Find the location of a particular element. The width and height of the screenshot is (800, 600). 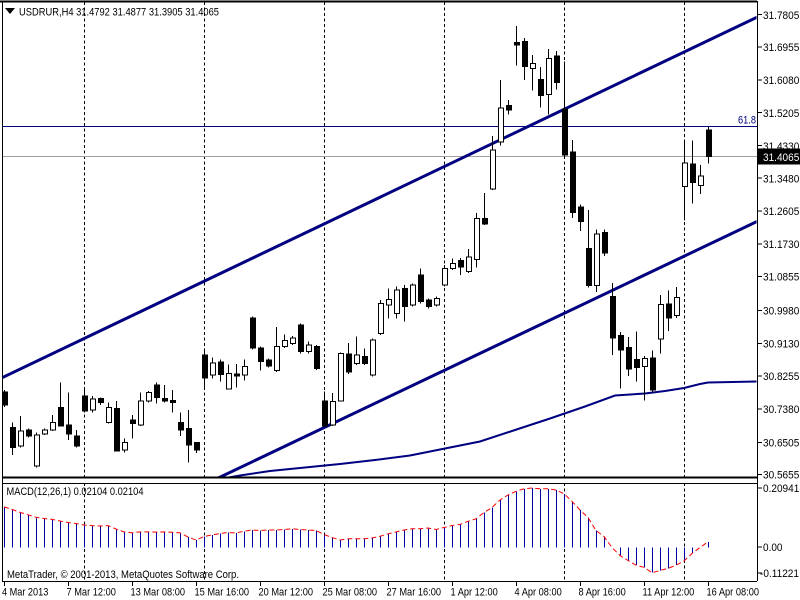

svg-text: 61.8 is located at coordinates (747, 121).